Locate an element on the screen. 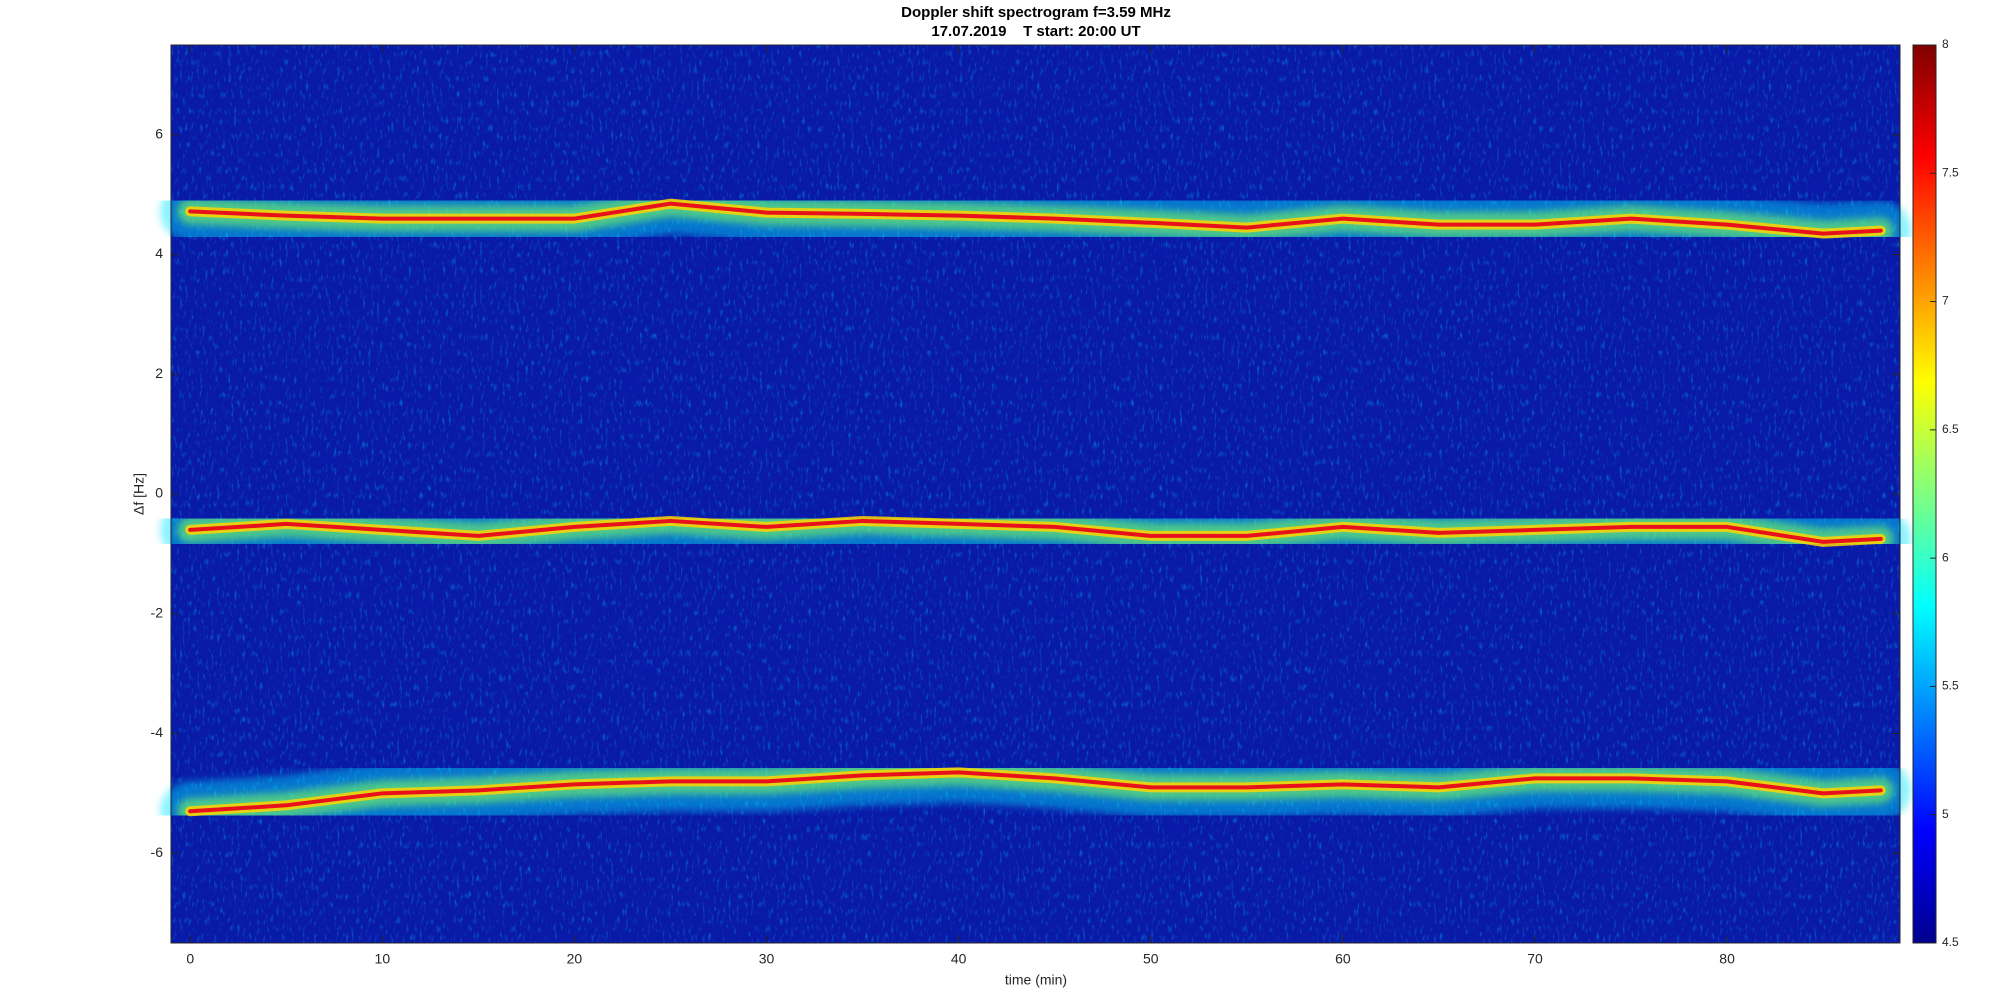 This screenshot has width=2000, height=1003. y-tick-label: -2 is located at coordinates (157, 612).